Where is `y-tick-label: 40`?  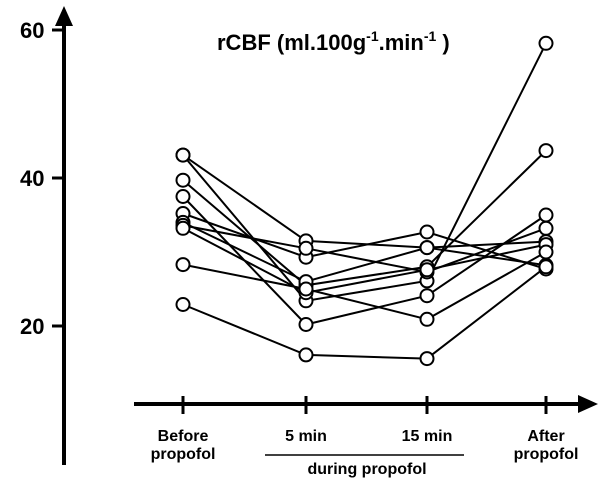
y-tick-label: 40 is located at coordinates (32, 178).